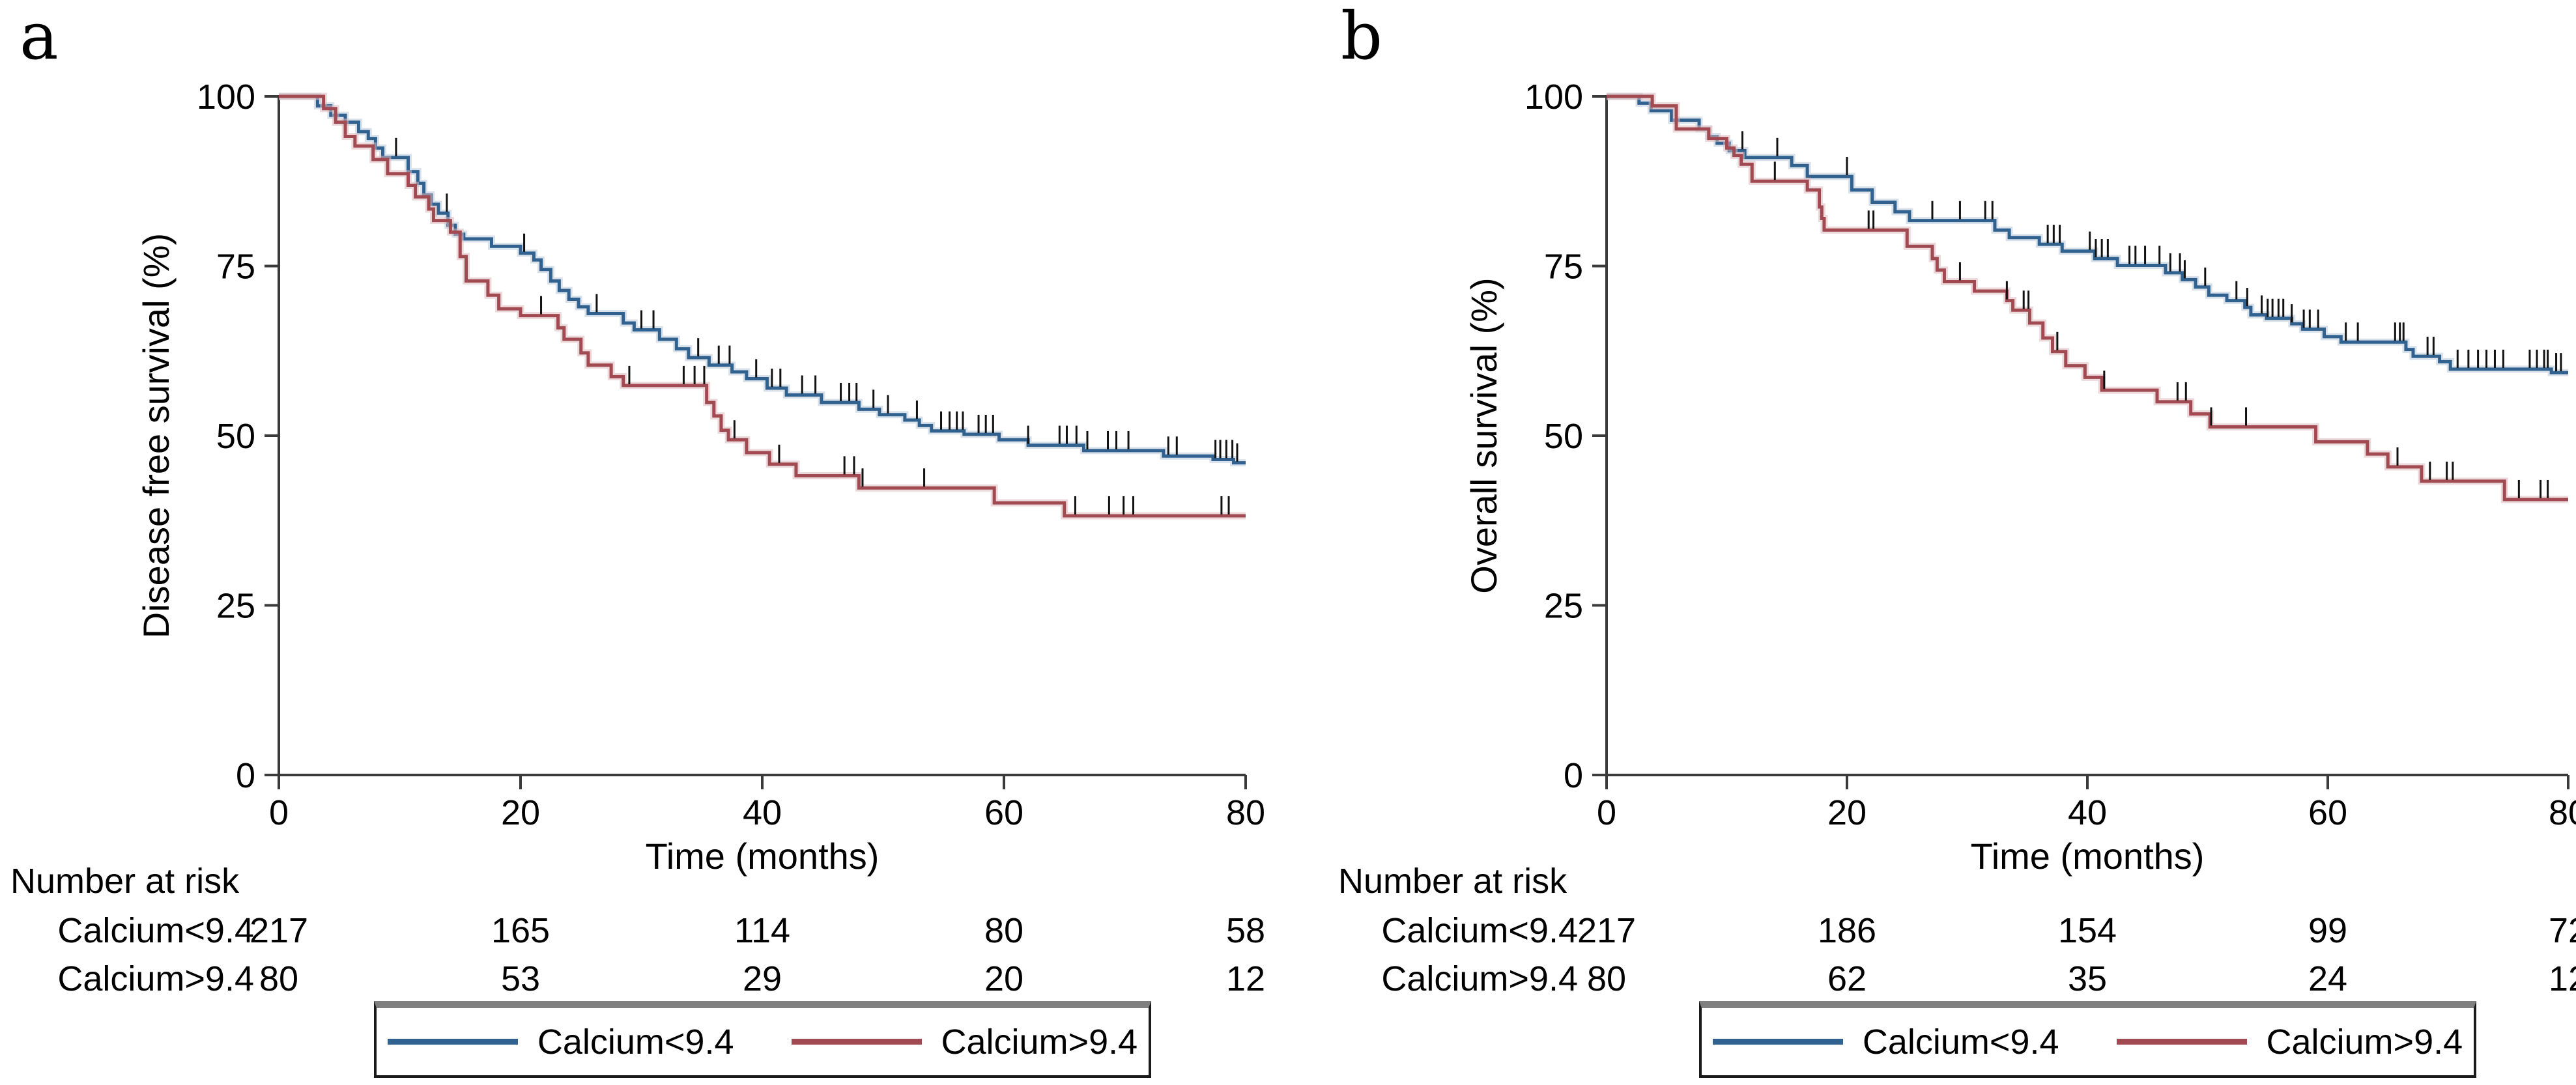  What do you see at coordinates (762, 1039) in the screenshot?
I see `legend-box-a: Calcium<9.4 Calcium>9.4` at bounding box center [762, 1039].